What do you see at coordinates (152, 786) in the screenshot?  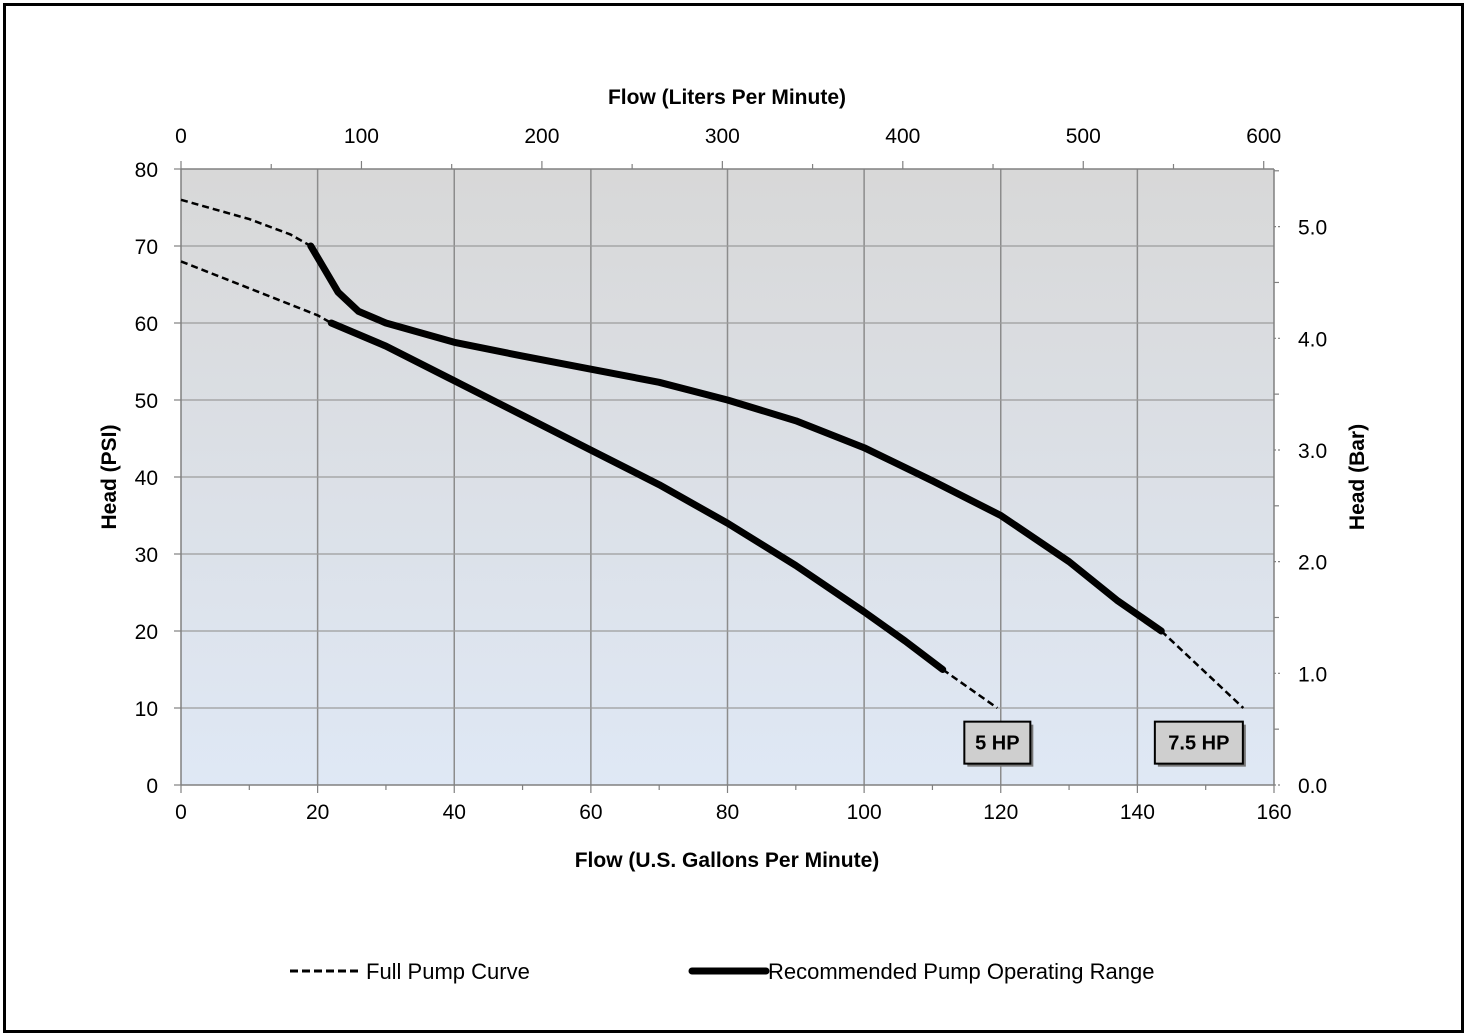 I see `left-tick-label: 0` at bounding box center [152, 786].